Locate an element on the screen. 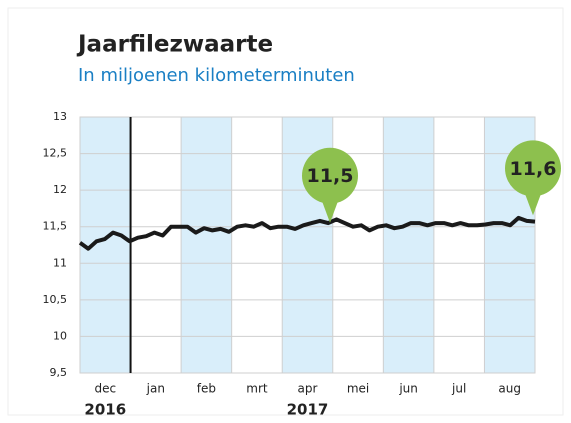  y-tick-label: 12,5 is located at coordinates (55, 153).